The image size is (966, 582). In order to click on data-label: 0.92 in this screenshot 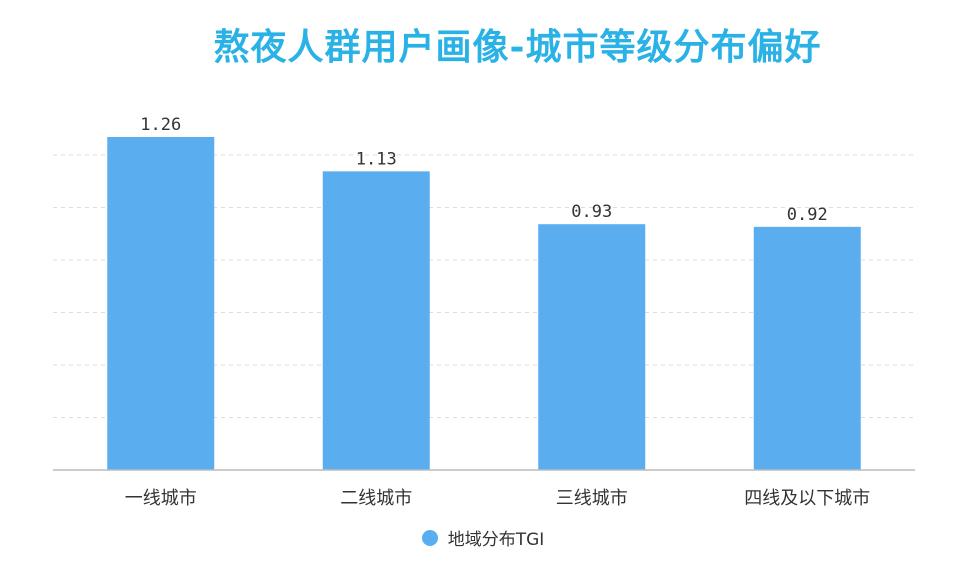, I will do `click(807, 215)`.